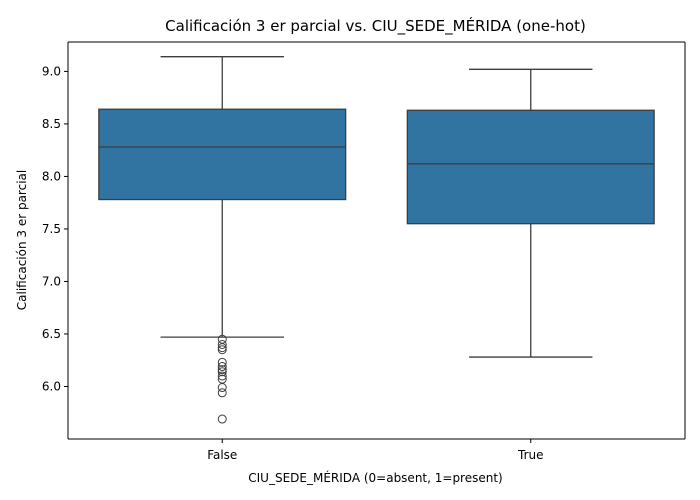 This screenshot has width=700, height=500. What do you see at coordinates (51, 229) in the screenshot?
I see `y-tick-label: 7.5` at bounding box center [51, 229].